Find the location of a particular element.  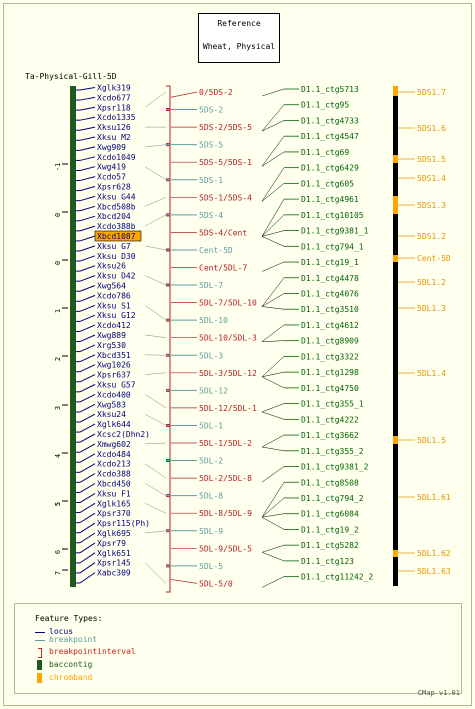

locus-label: Xpsr628 is located at coordinates (114, 187).